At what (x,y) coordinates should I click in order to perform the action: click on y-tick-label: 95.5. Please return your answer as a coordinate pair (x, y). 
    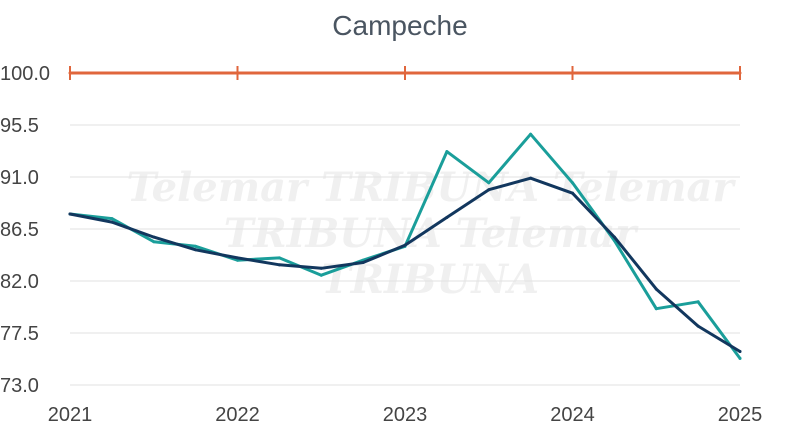
    Looking at the image, I should click on (19, 126).